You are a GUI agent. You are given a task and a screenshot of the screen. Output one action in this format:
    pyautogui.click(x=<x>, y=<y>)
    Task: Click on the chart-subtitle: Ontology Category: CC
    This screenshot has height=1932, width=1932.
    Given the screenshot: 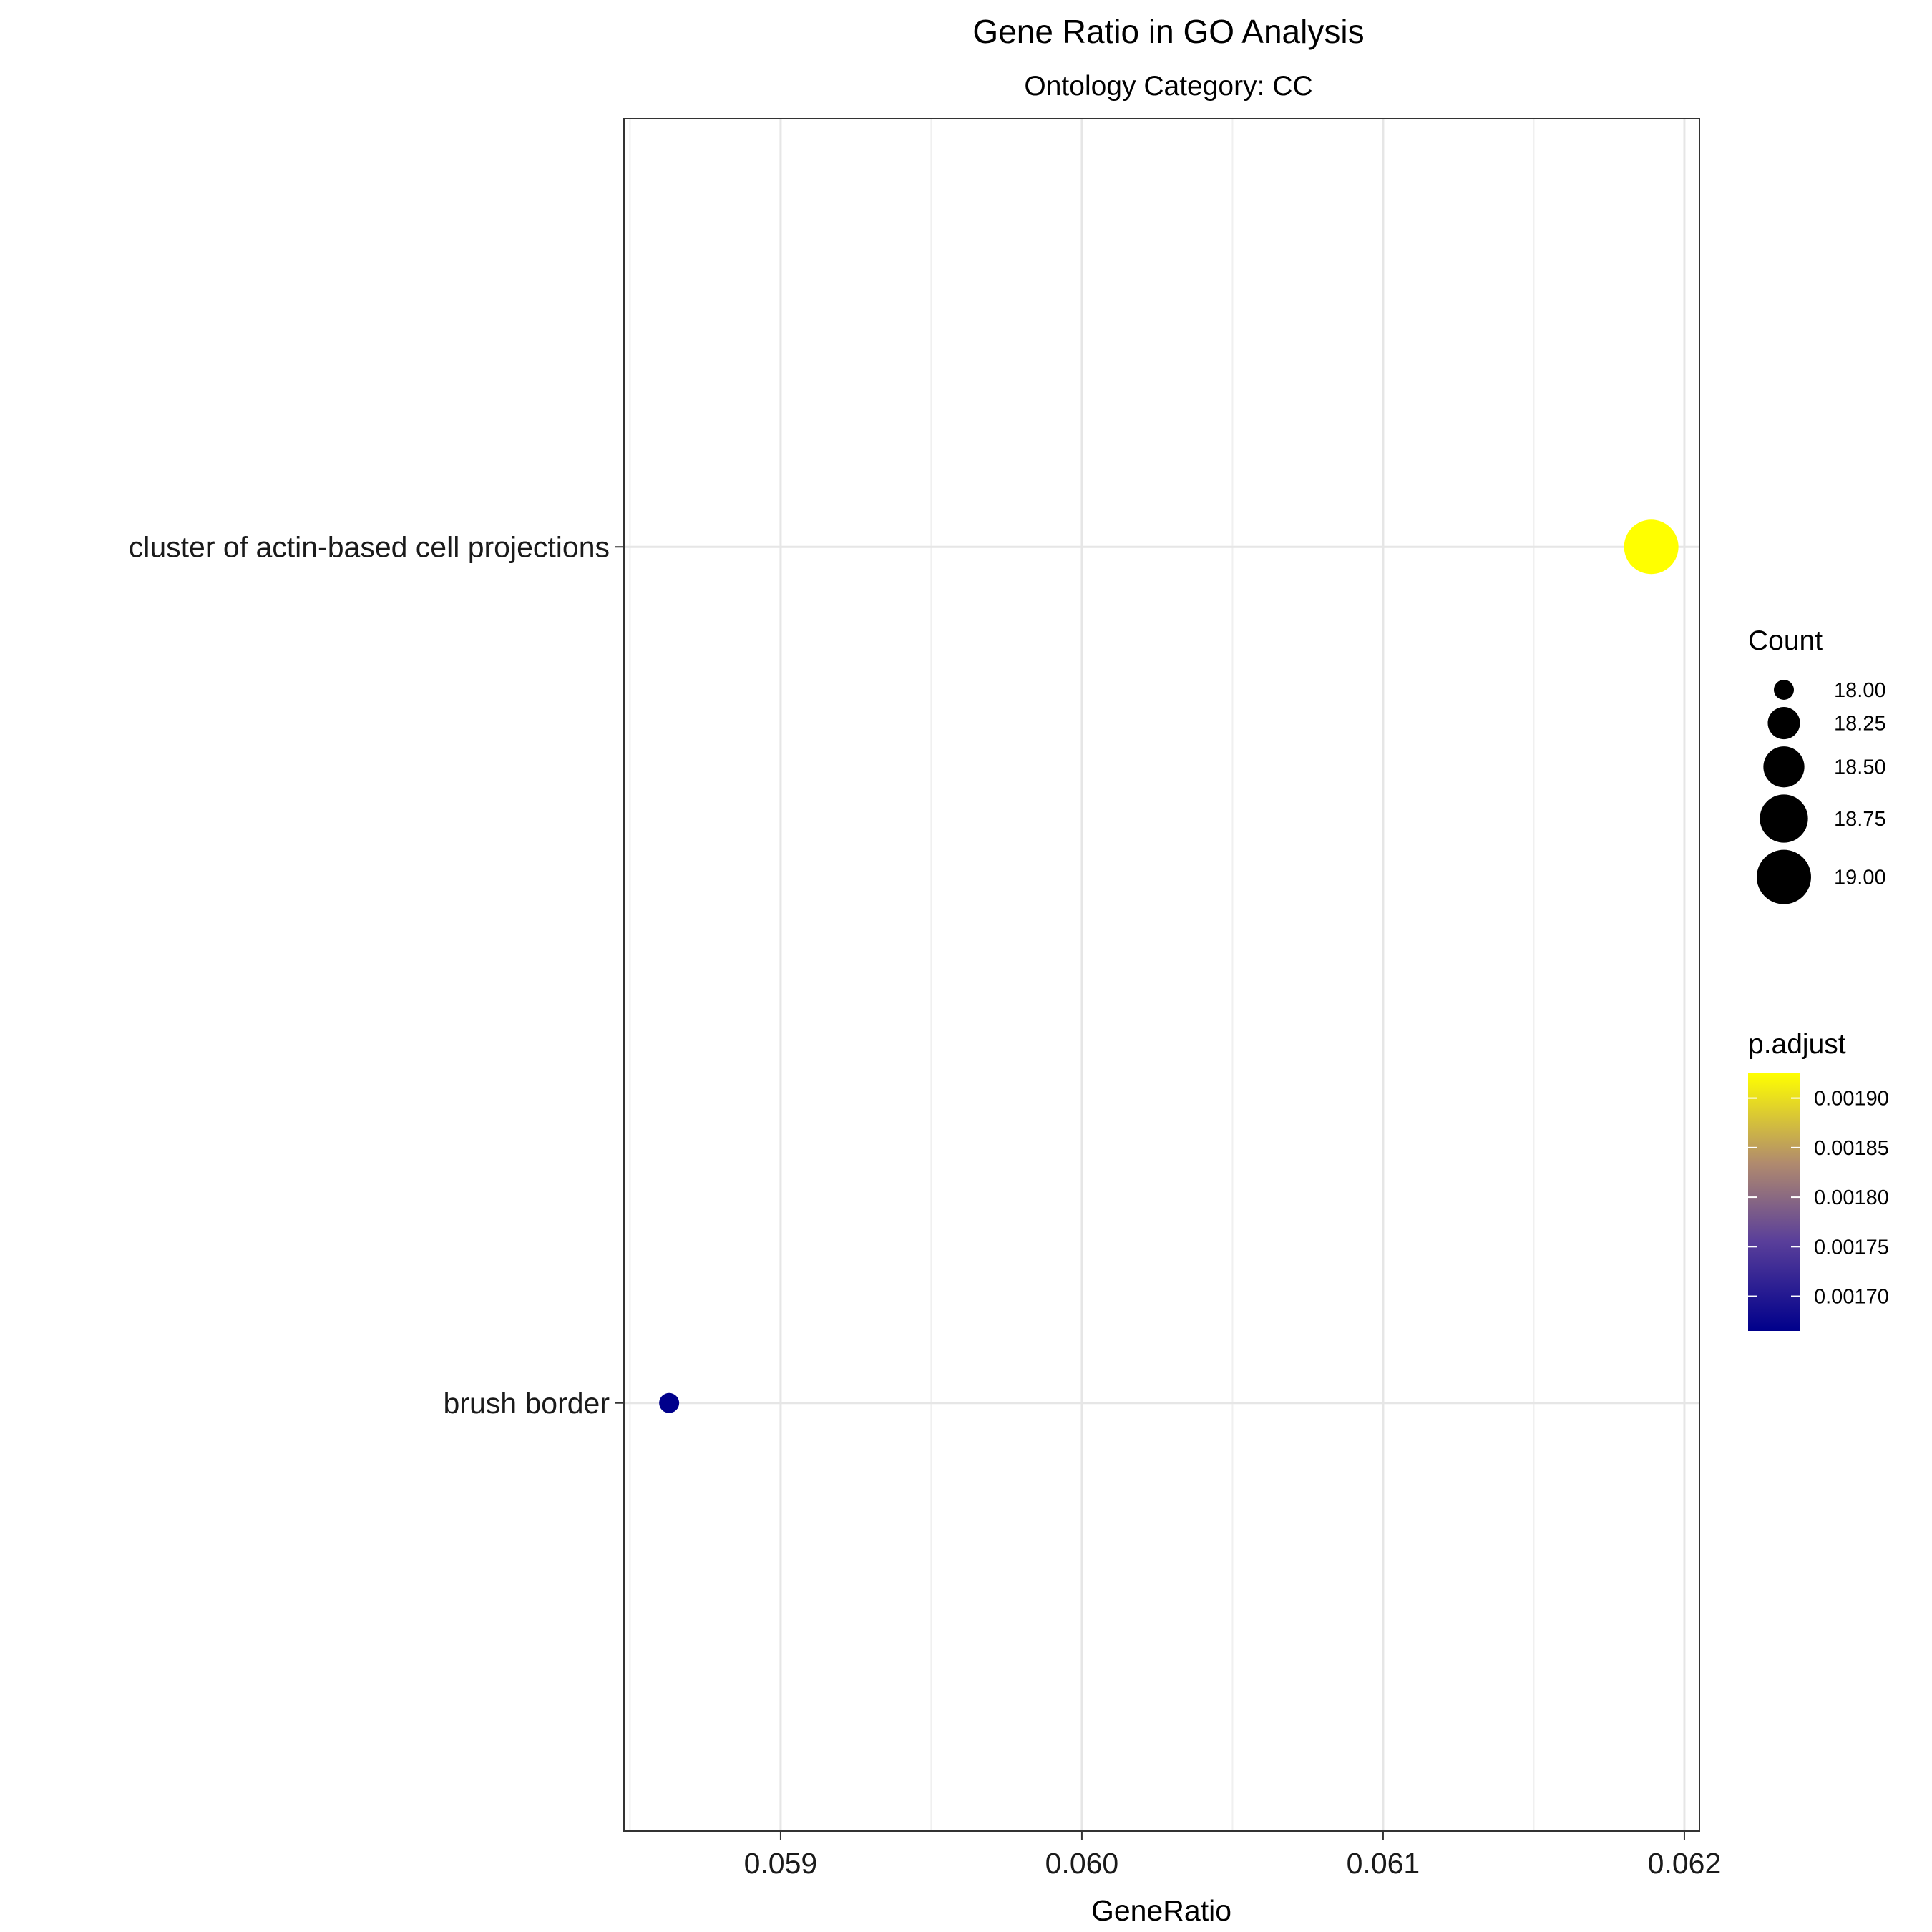 What is the action you would take?
    pyautogui.click(x=1168, y=86)
    